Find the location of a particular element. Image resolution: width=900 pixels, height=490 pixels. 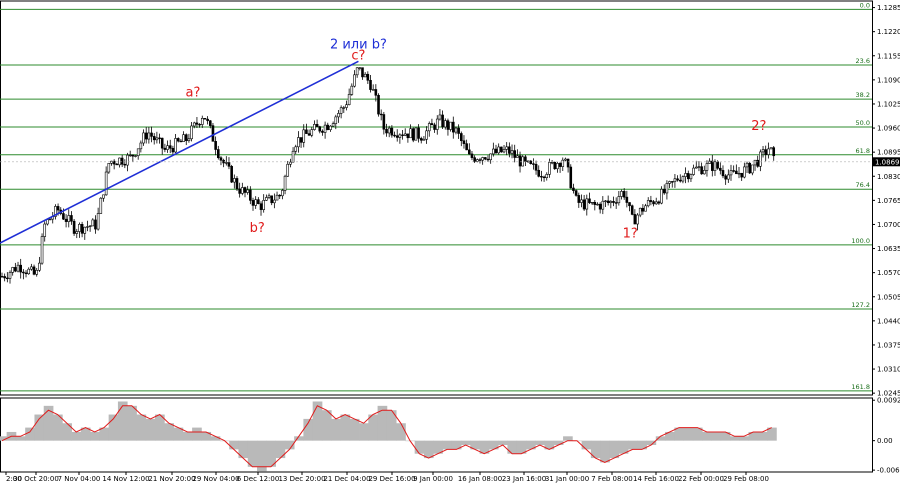

fib-level-label: 76.4 is located at coordinates (863, 185).